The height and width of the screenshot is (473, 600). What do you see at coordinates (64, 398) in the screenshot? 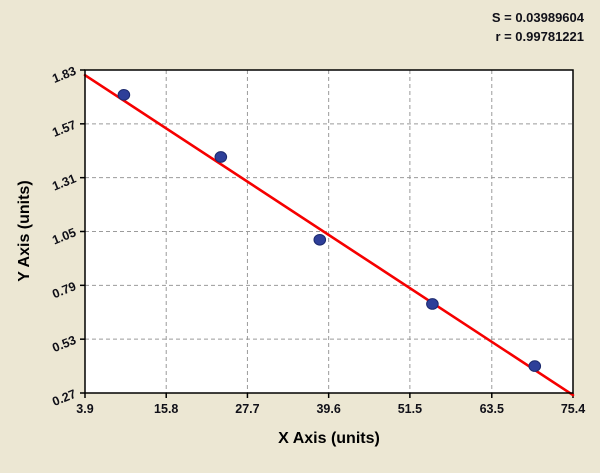
I see `y-tick-label: 0.27` at bounding box center [64, 398].